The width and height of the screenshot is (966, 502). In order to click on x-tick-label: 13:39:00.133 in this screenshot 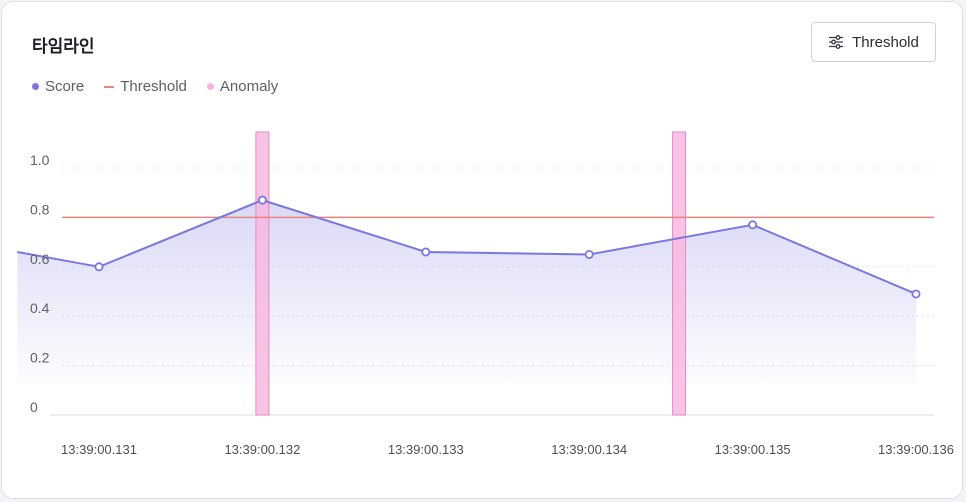, I will do `click(426, 449)`.